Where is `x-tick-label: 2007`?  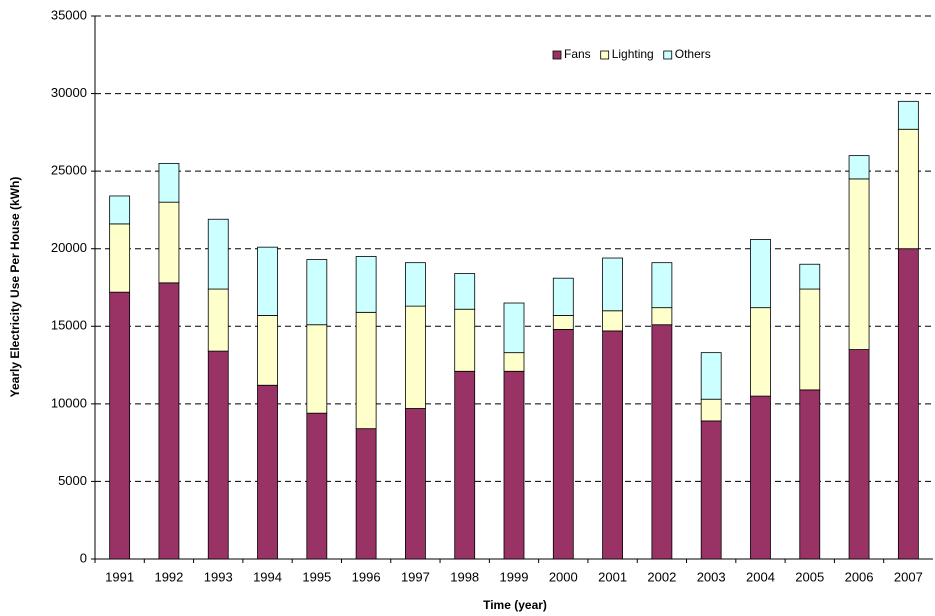 x-tick-label: 2007 is located at coordinates (908, 576).